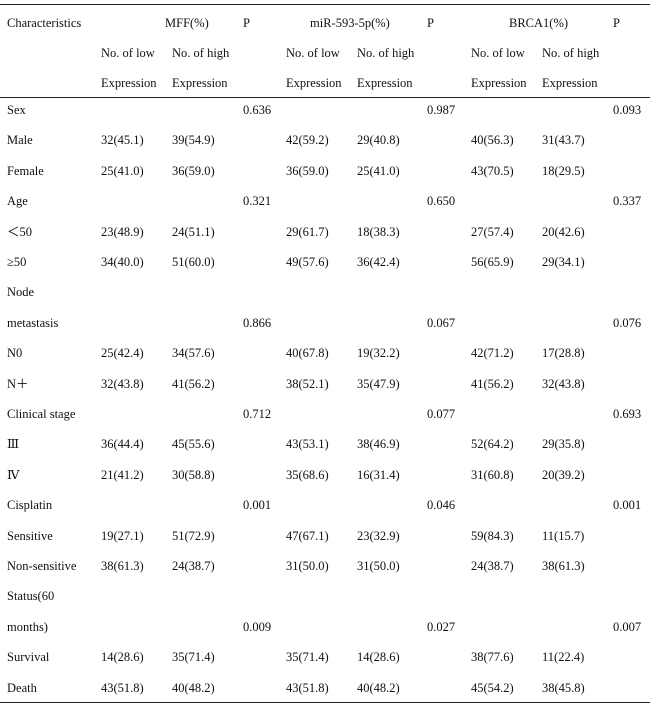 This screenshot has height=706, width=650. What do you see at coordinates (27, 626) in the screenshot?
I see `row-label: months)` at bounding box center [27, 626].